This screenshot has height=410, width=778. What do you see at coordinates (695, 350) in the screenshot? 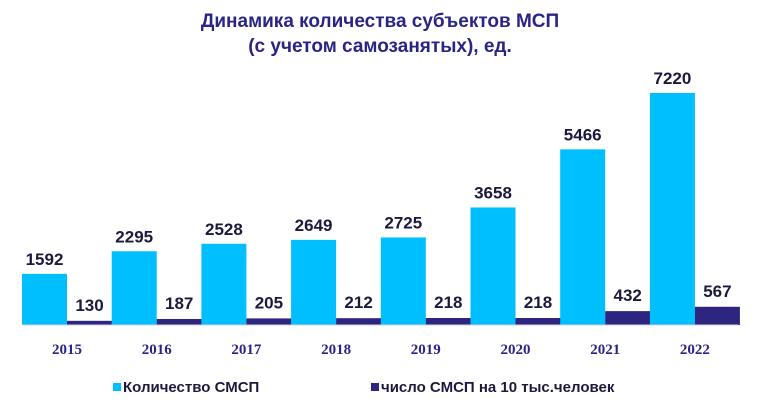
I see `x-tick-2022: 2022` at bounding box center [695, 350].